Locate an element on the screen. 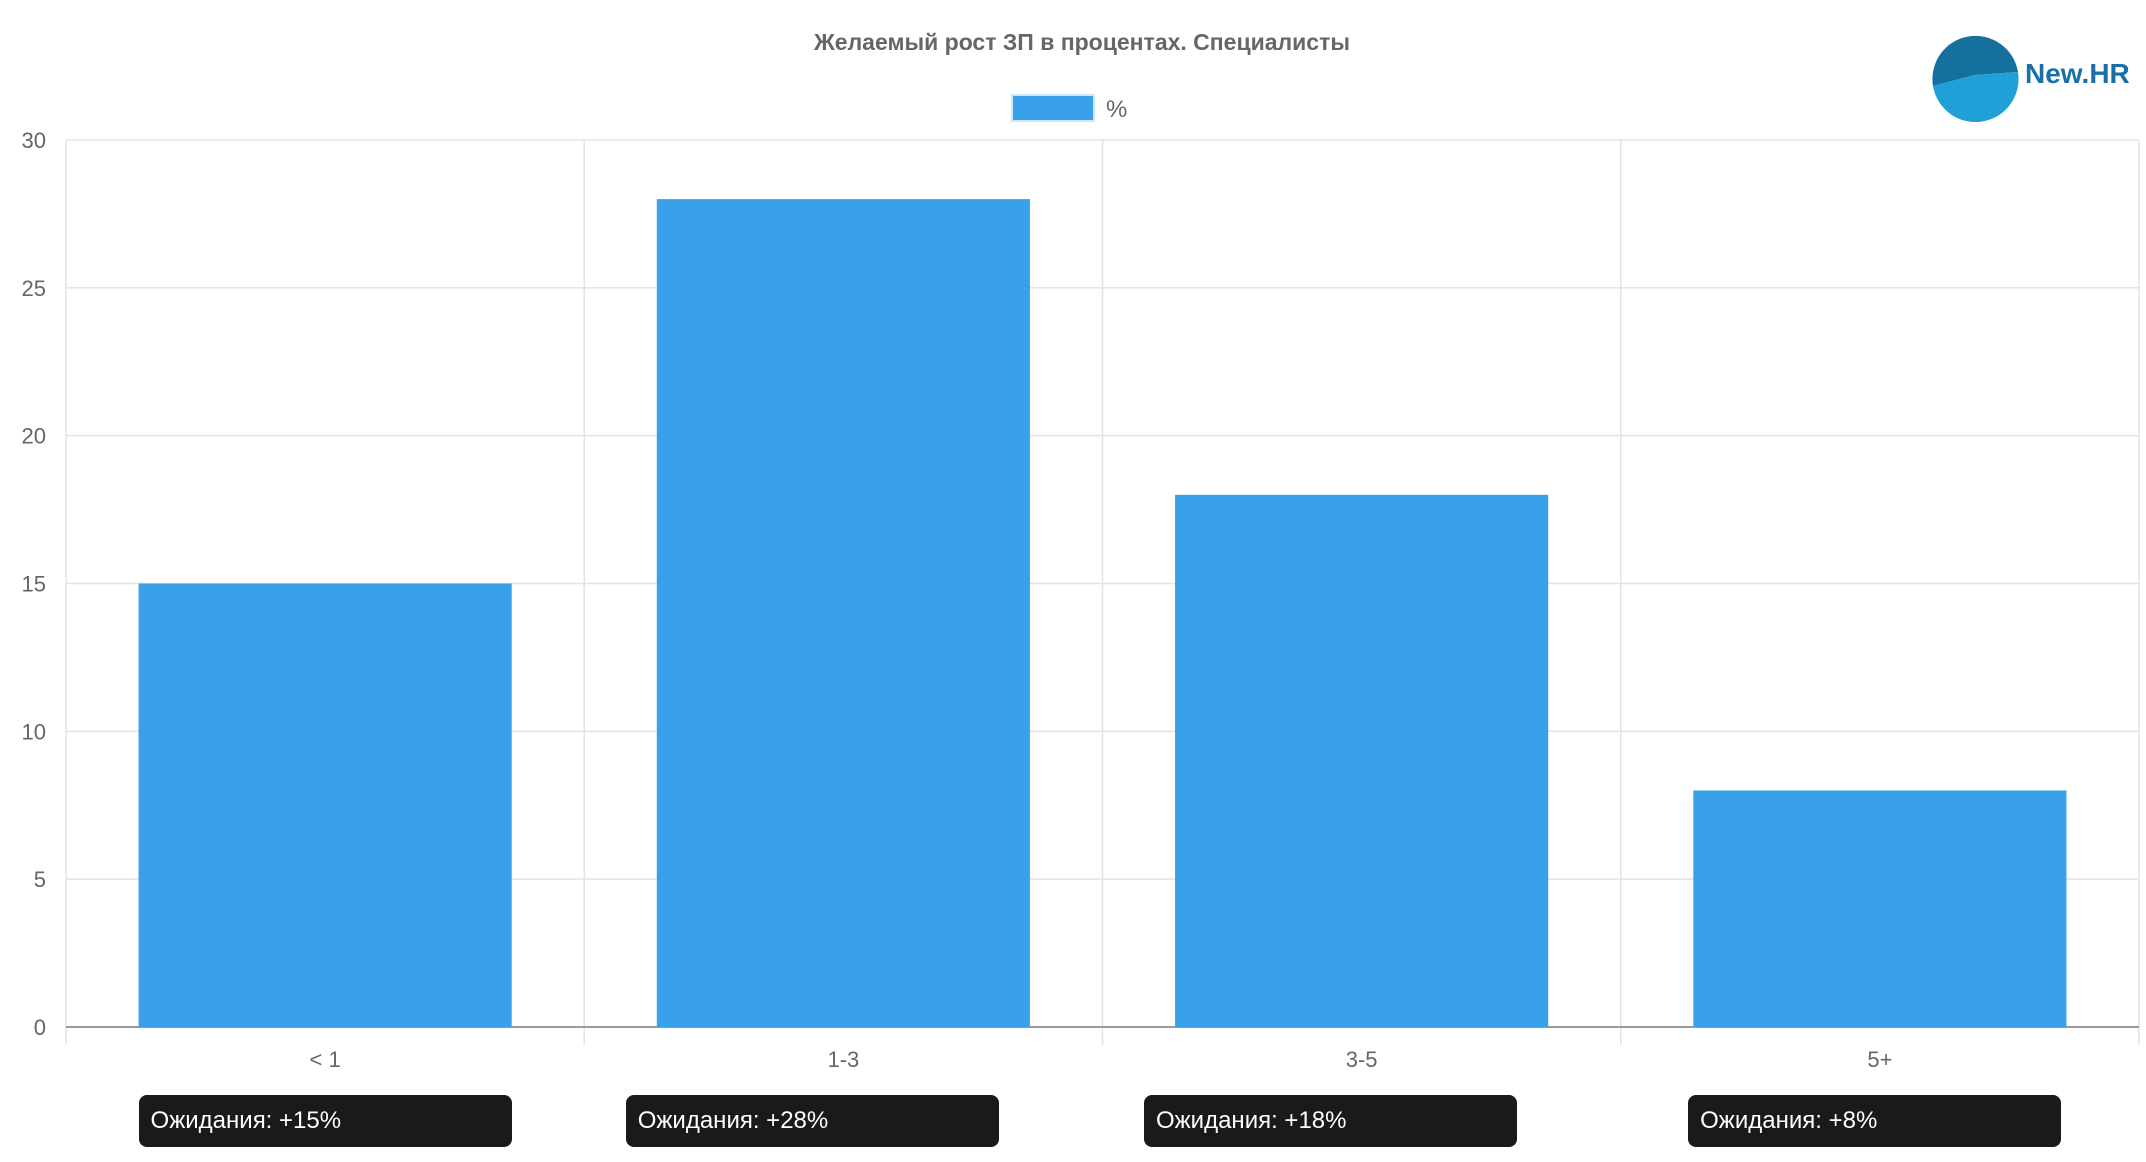  y-axis: 0 5 10 15 20 25 30 is located at coordinates (34, 584).